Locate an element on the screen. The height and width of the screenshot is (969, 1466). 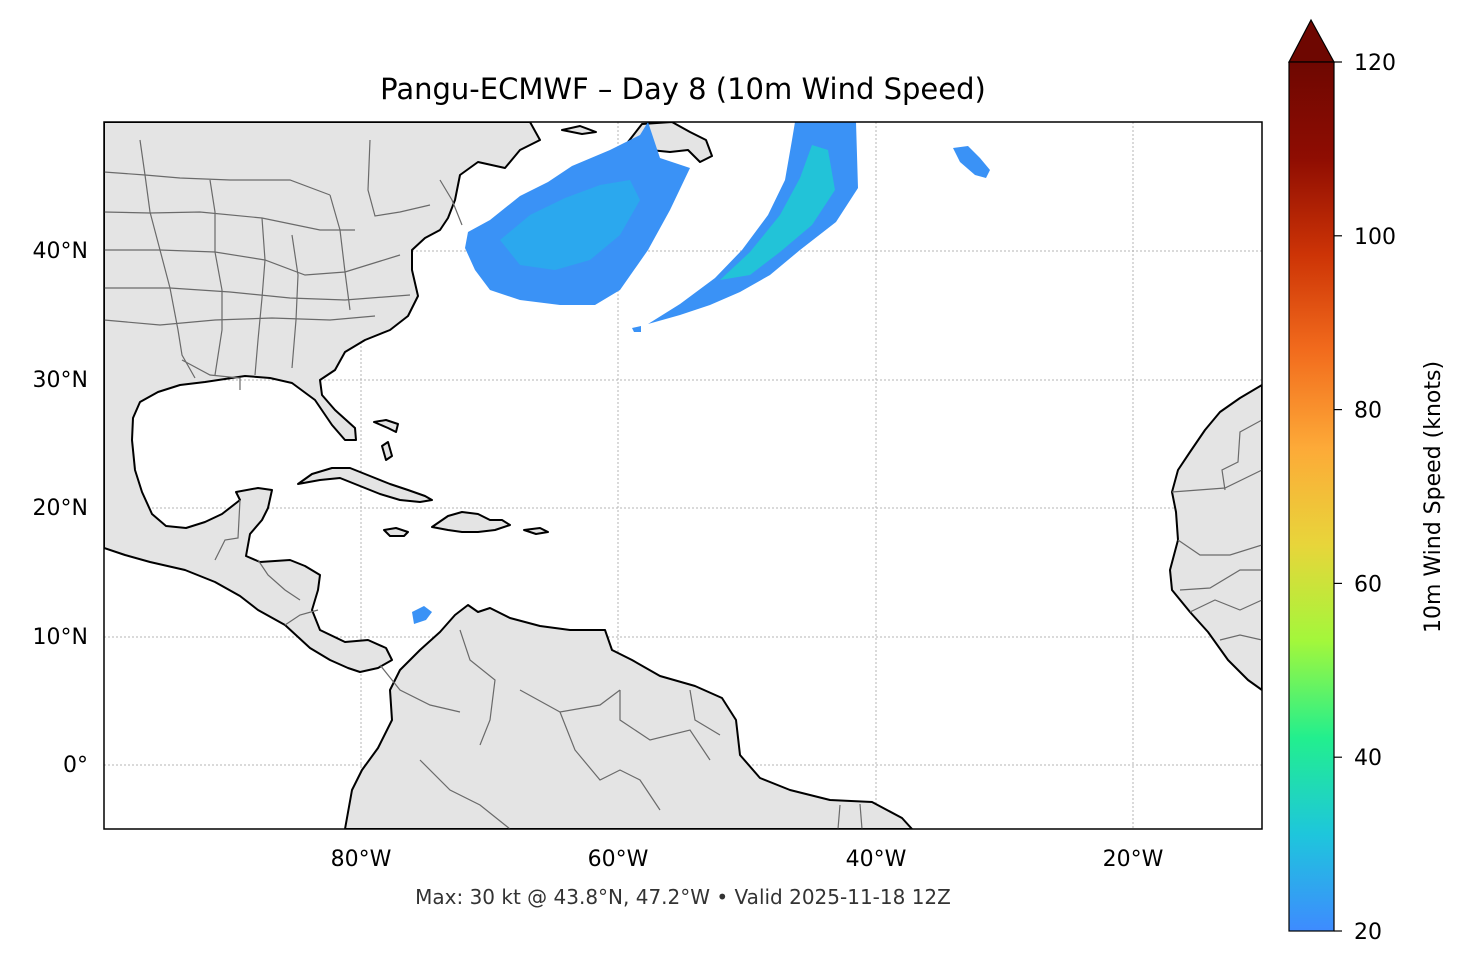
colorbar-tick-label-20: 20 is located at coordinates (1368, 932).